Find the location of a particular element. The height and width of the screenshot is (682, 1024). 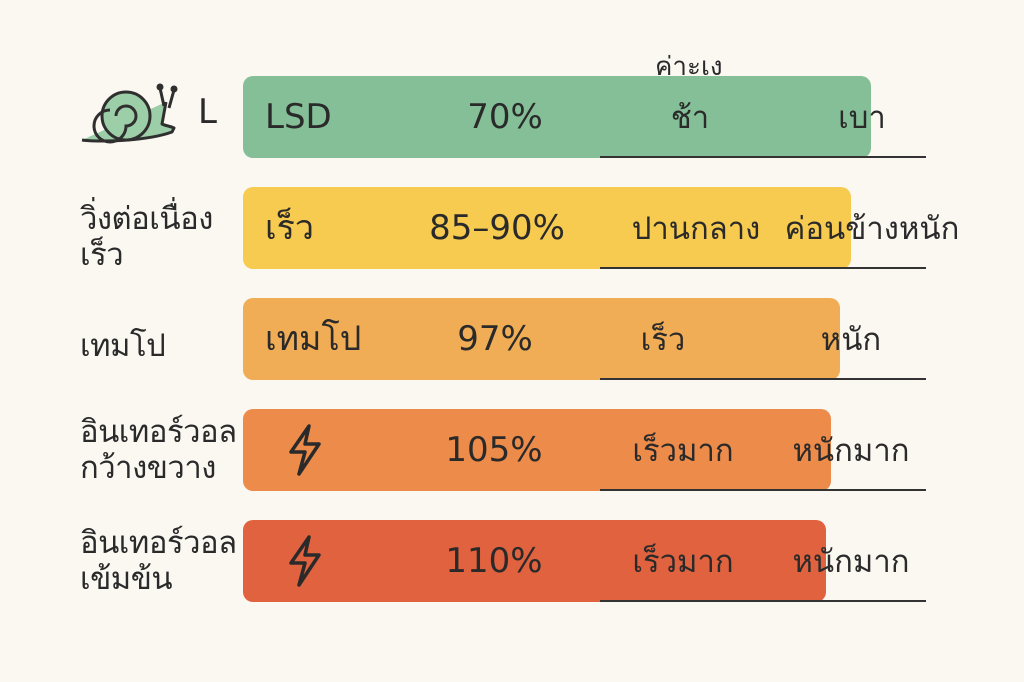

effort-cell: เบา is located at coordinates (862, 118).